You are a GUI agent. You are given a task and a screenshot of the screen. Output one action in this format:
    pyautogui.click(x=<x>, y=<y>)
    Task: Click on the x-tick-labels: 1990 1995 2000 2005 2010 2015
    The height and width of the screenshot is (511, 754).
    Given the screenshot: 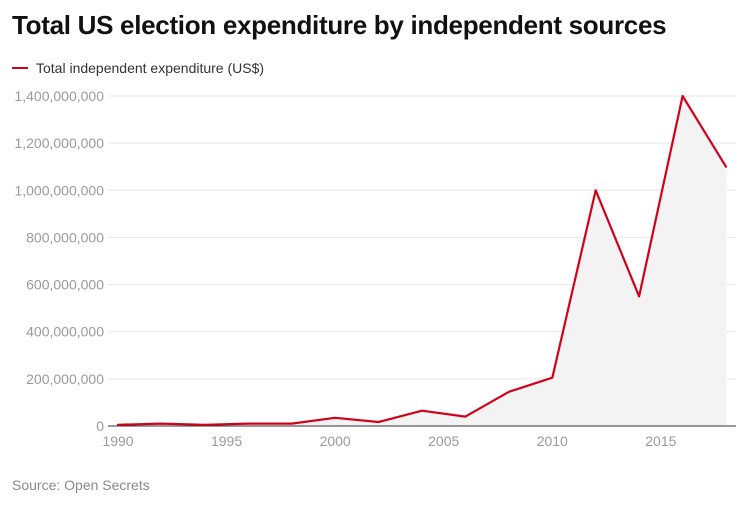 What is the action you would take?
    pyautogui.click(x=389, y=441)
    